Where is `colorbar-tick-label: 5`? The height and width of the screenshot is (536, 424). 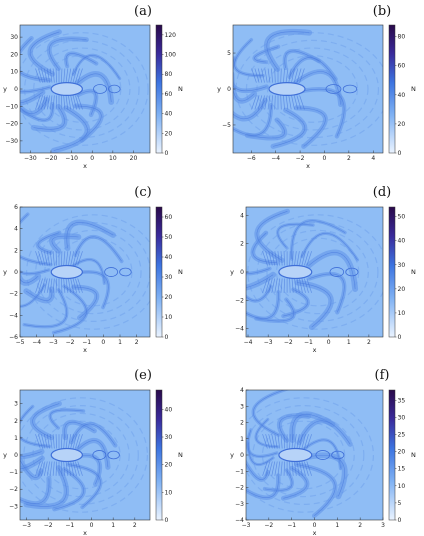 colorbar-tick-label: 5 is located at coordinates (400, 503).